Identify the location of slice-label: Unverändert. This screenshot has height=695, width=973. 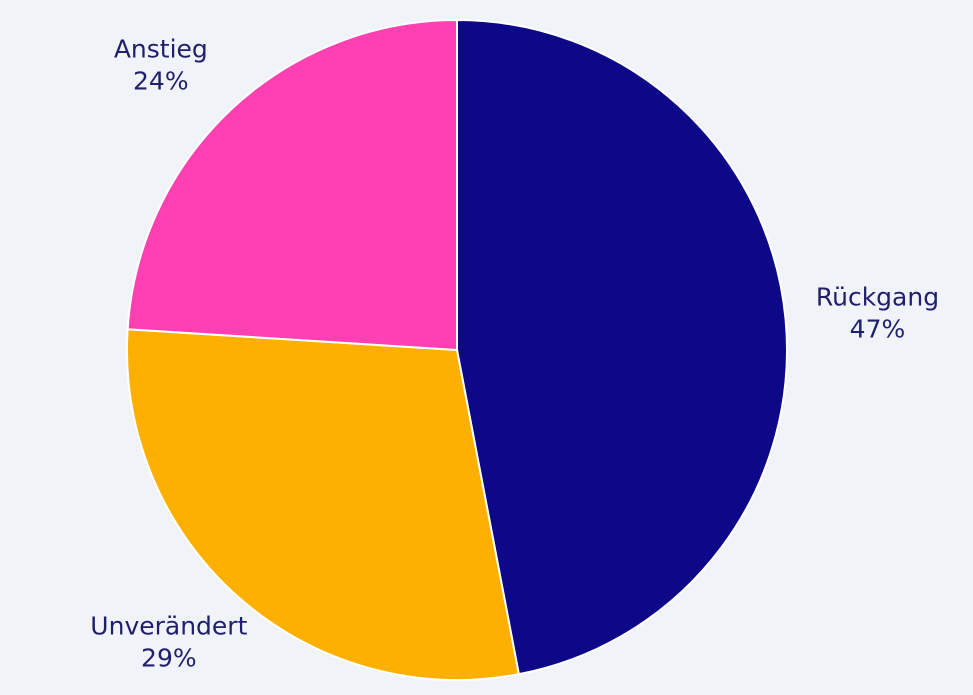
(168, 626).